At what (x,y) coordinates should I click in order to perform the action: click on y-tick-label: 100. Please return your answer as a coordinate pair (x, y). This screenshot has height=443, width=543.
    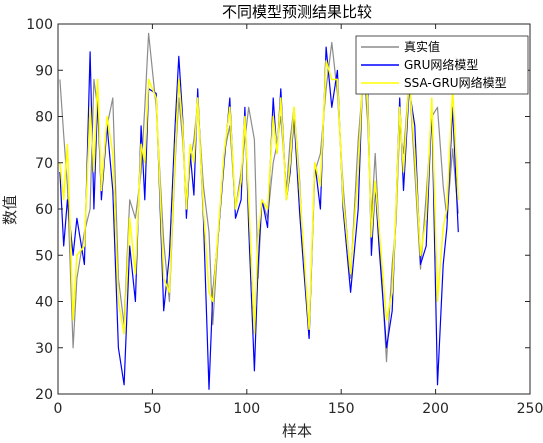
    Looking at the image, I should click on (39, 25).